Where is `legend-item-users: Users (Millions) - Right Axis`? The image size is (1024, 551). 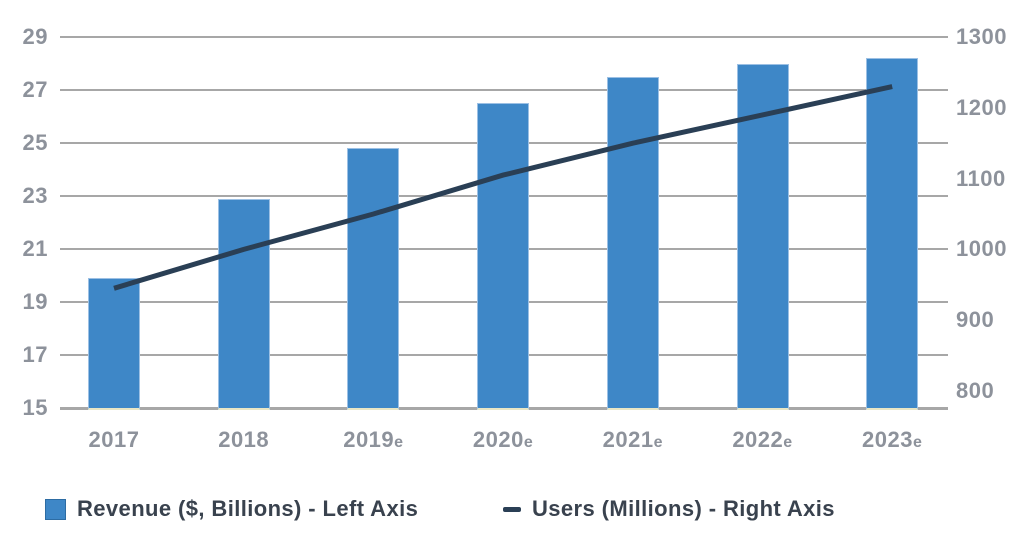
legend-item-users: Users (Millions) - Right Axis is located at coordinates (669, 509).